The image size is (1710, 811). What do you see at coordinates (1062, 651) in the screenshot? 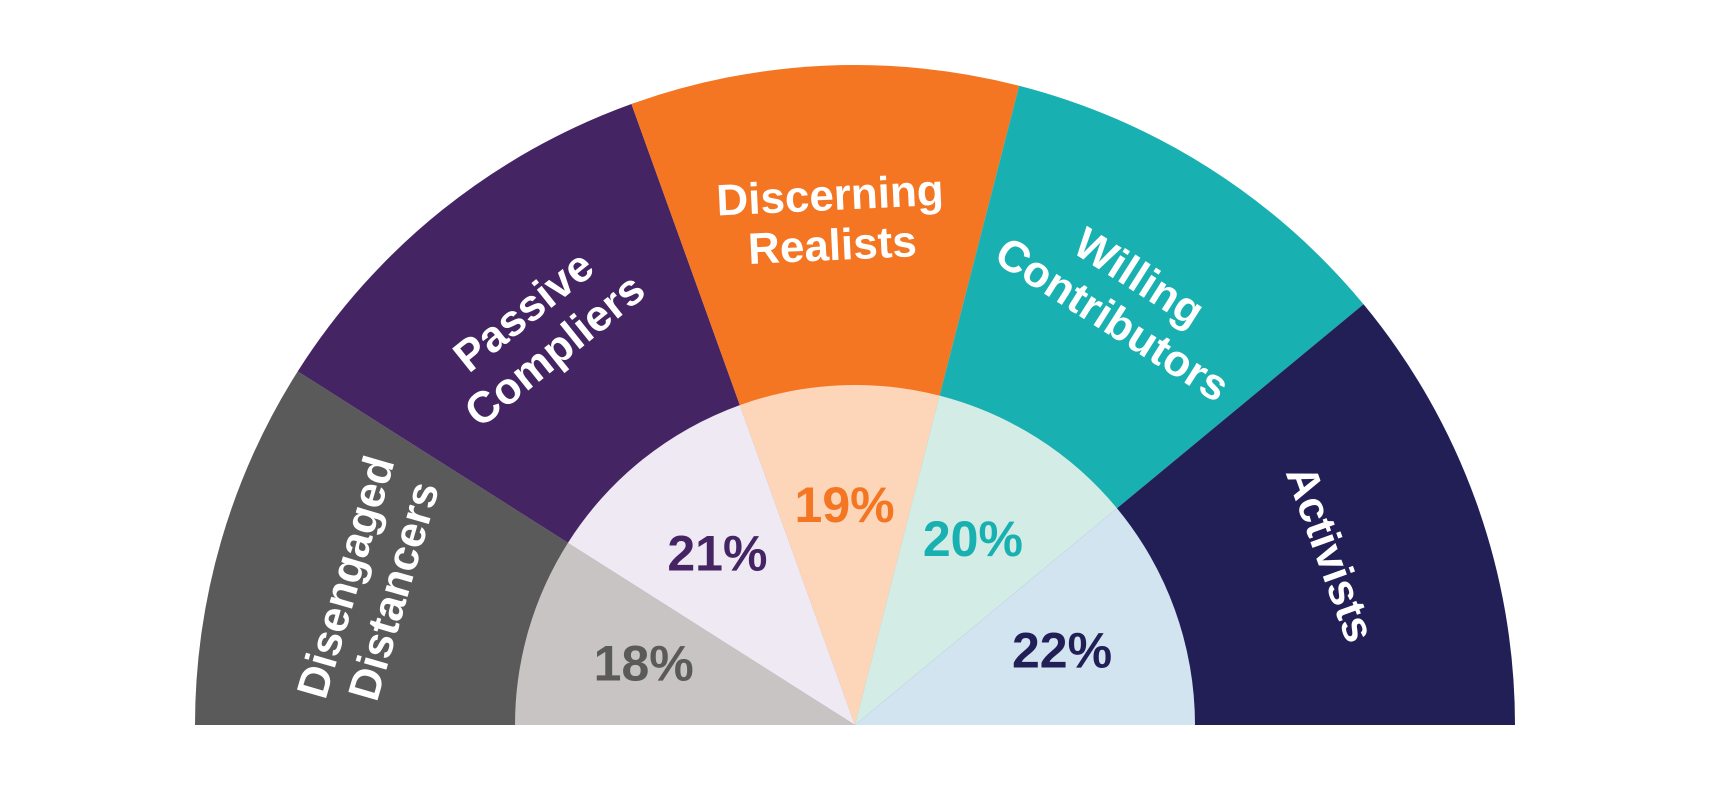
I see `value-label-activists: 22%` at bounding box center [1062, 651].